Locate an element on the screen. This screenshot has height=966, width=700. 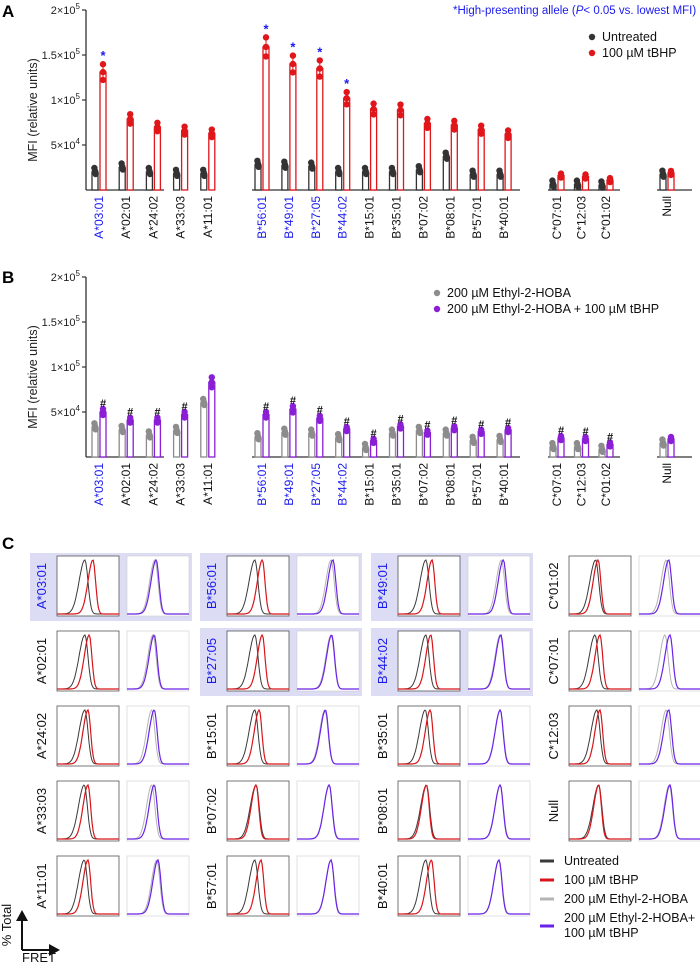
y-tick-mantissa: 1.5×10 is located at coordinates (59, 323).